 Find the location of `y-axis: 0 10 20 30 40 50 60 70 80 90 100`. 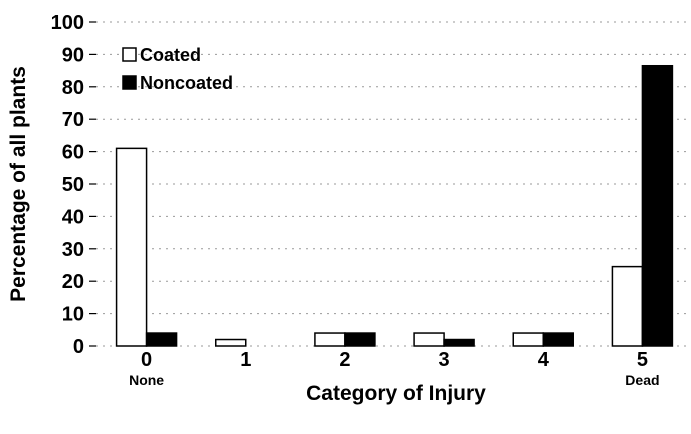

y-axis: 0 10 20 30 40 50 60 70 80 90 100 is located at coordinates (73, 185).